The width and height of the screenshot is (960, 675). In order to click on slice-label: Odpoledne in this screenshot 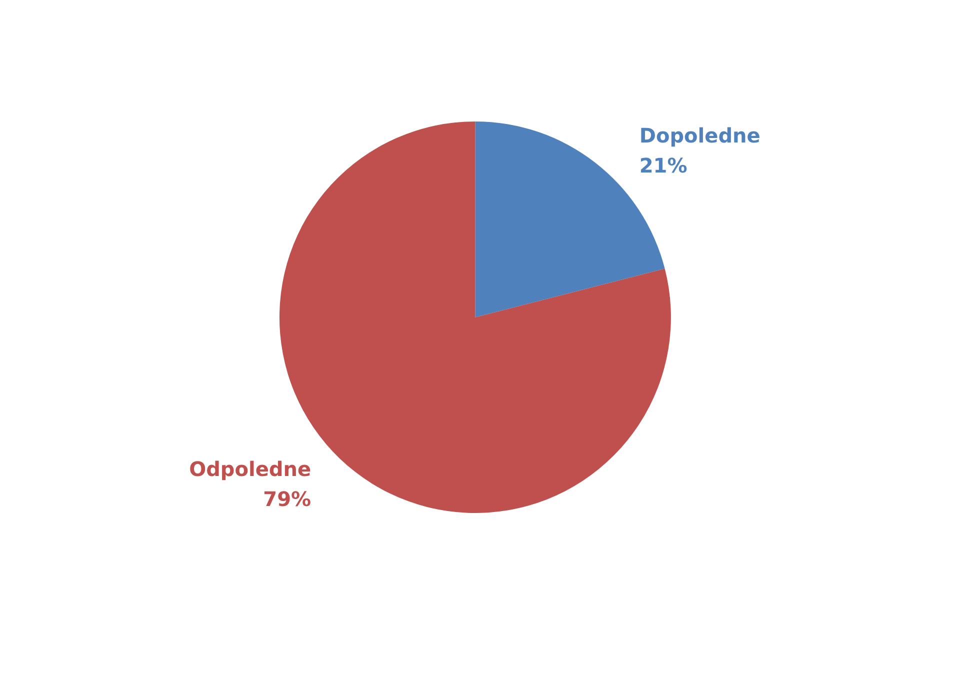, I will do `click(250, 468)`.